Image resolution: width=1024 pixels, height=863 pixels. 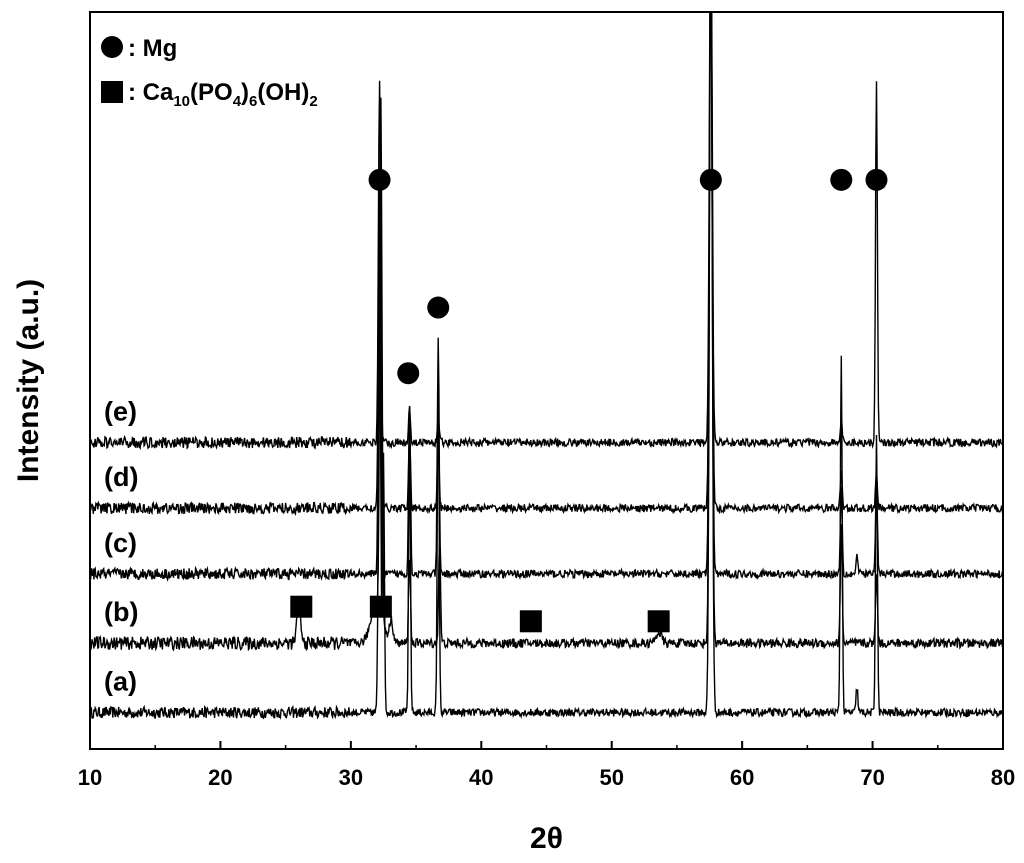 I want to click on trace-label-b: (b), so click(x=121, y=612).